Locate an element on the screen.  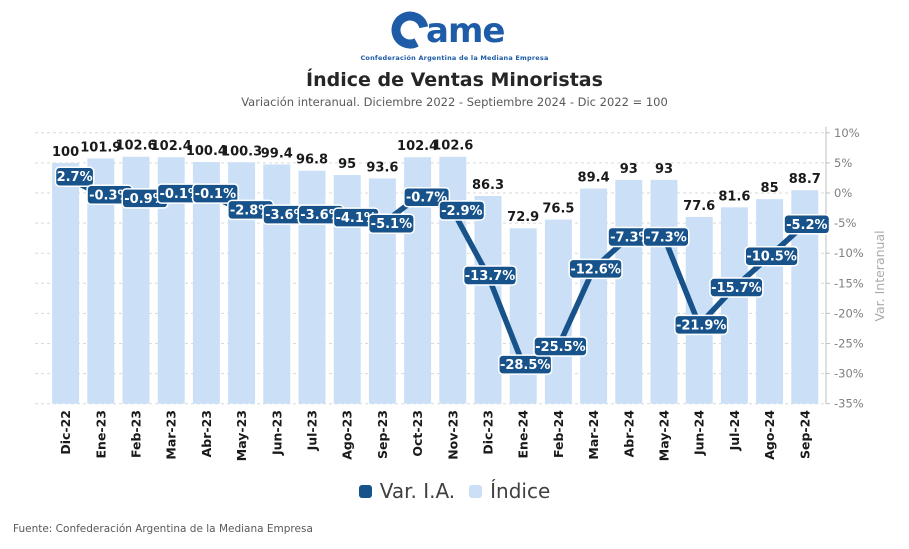
x-axis-label: May-23 is located at coordinates (241, 435).